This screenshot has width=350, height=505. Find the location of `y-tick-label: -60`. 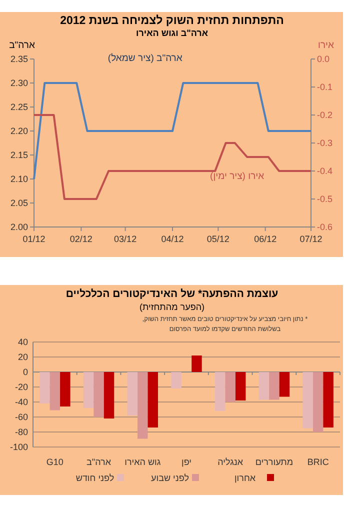

y-tick-label: -60 is located at coordinates (21, 417).